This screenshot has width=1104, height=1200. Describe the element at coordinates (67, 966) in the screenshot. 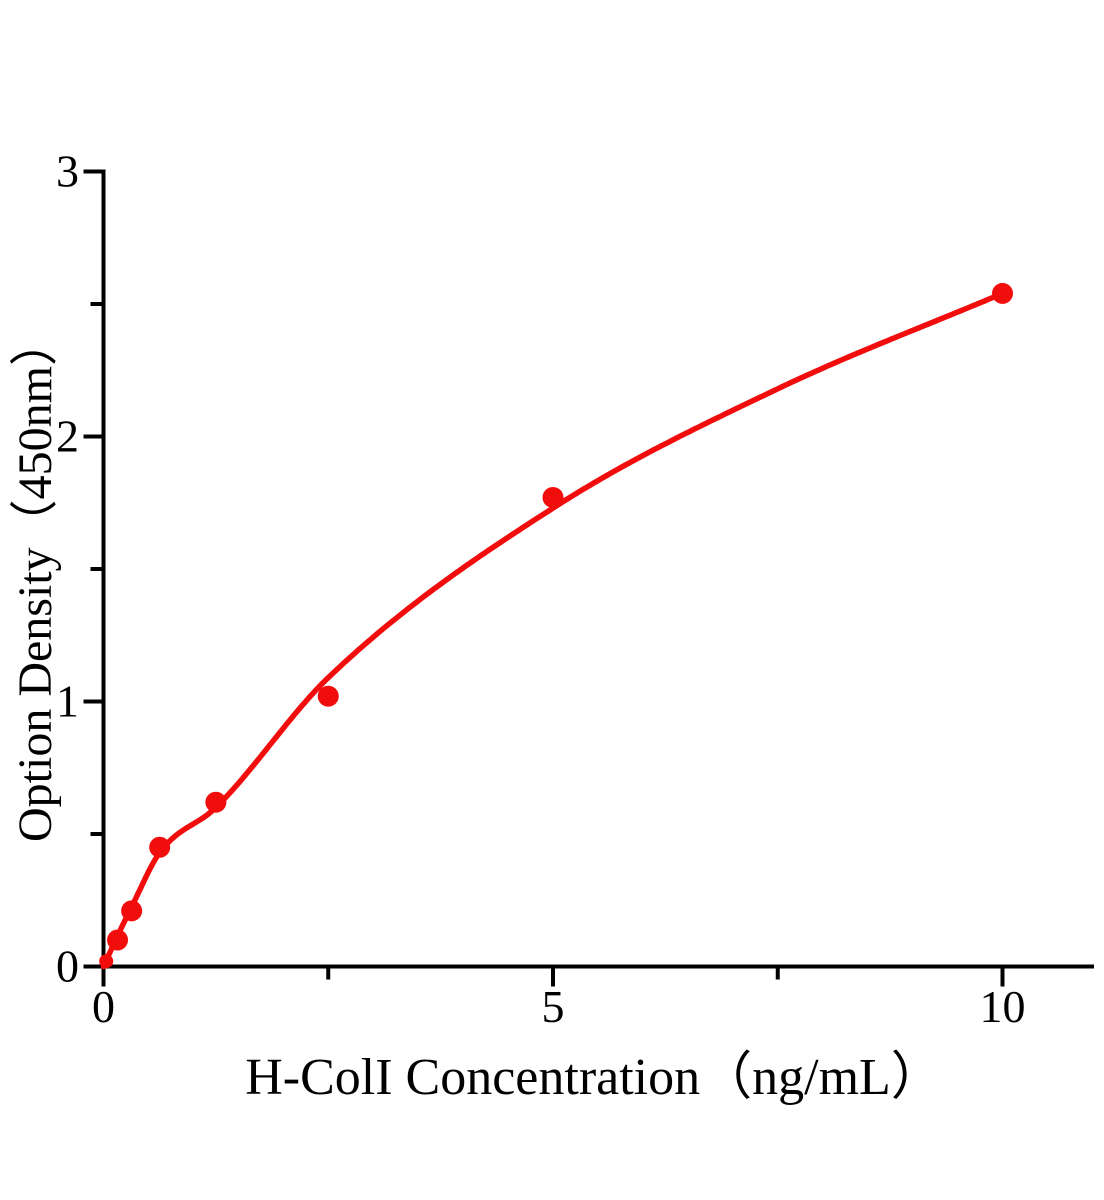

I see `y-tick-label: 0` at that location.